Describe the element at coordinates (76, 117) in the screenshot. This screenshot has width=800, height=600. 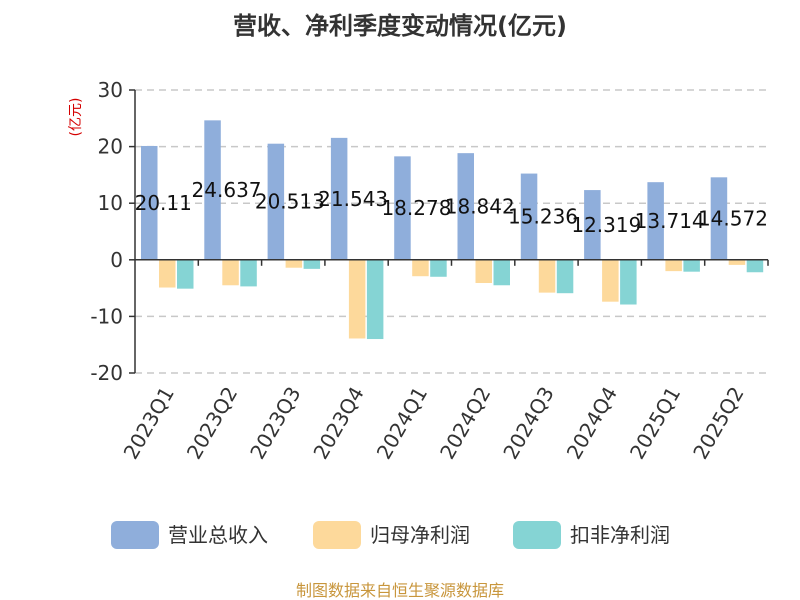
I see `y-axis-label: (亿元)` at that location.